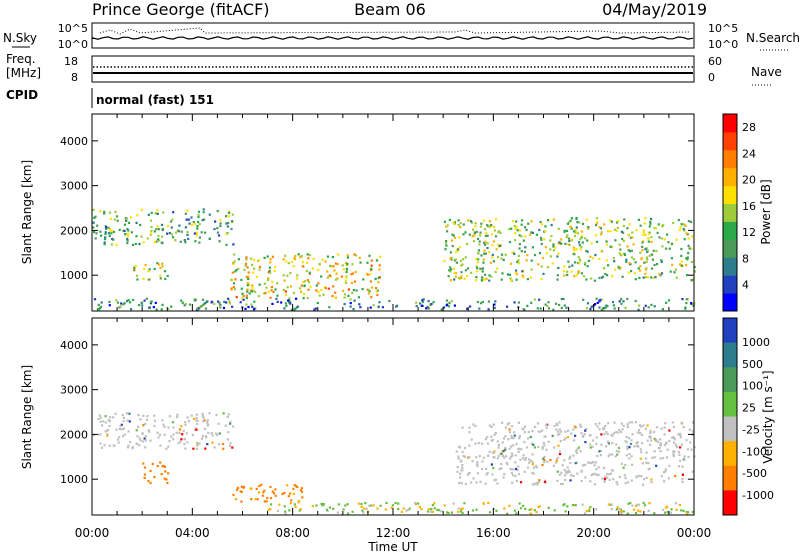  I want to click on colorbar-tick-label: 1000, so click(756, 342).